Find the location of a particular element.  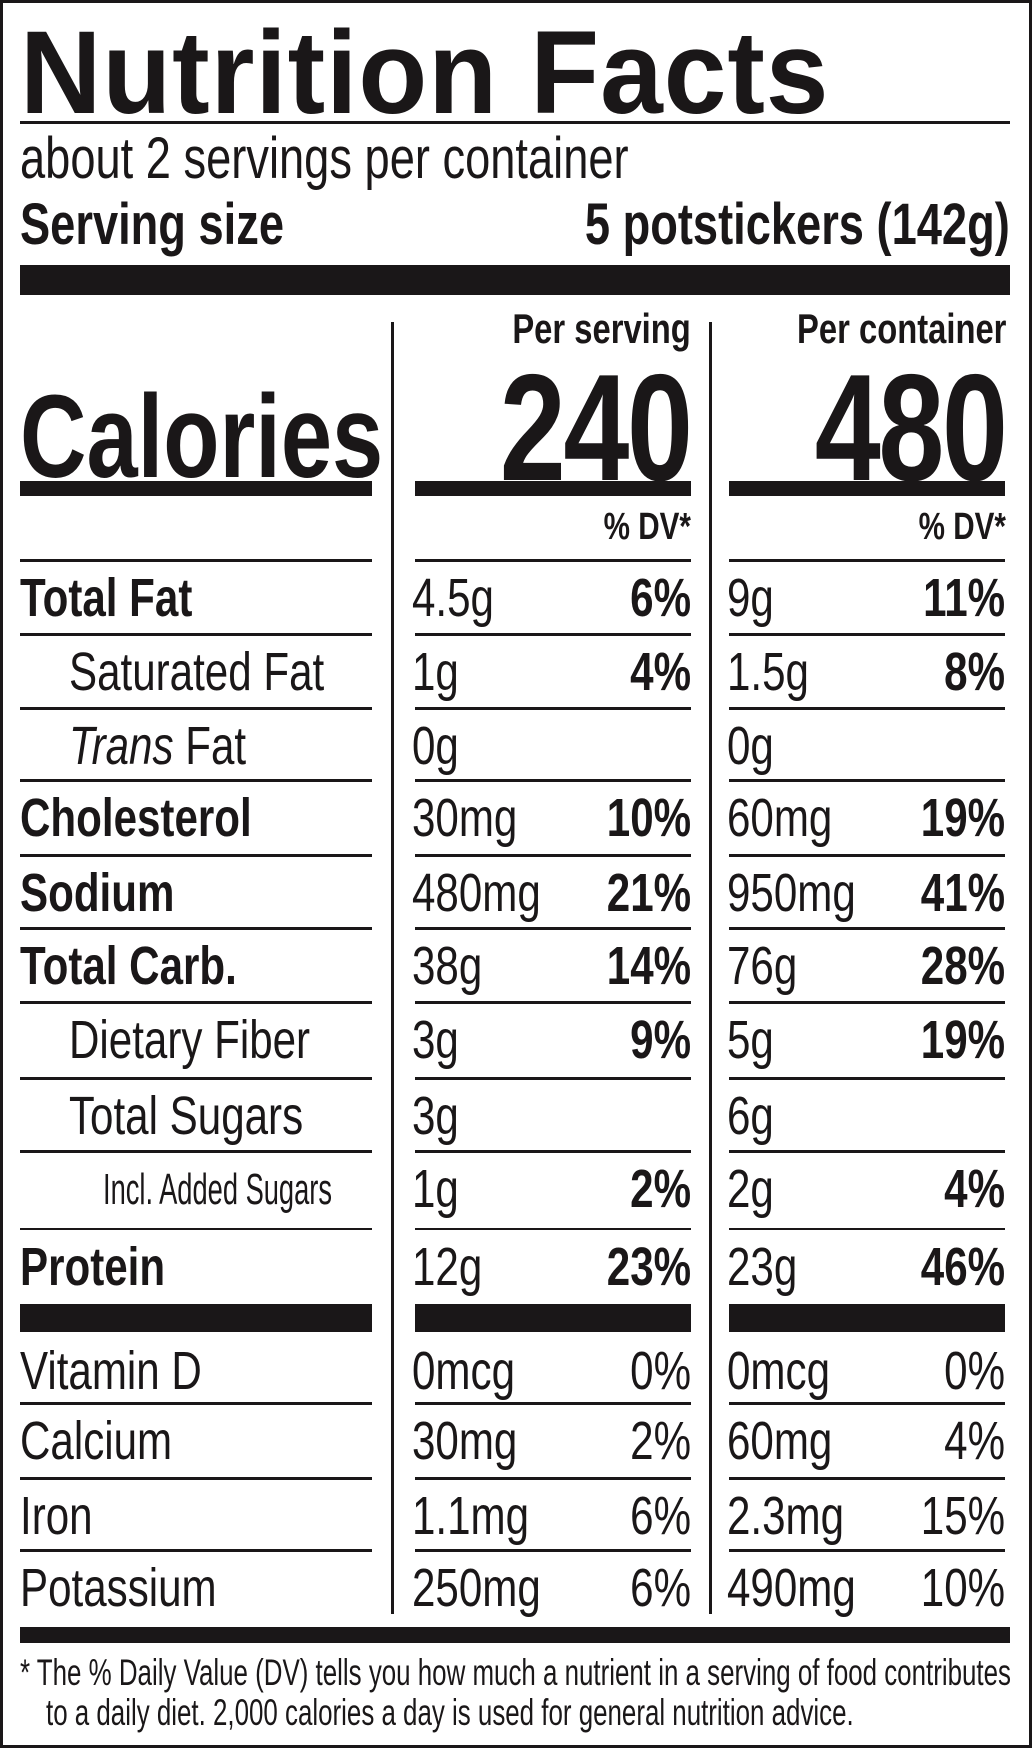

nutrient-label: Total Fat is located at coordinates (106, 598).